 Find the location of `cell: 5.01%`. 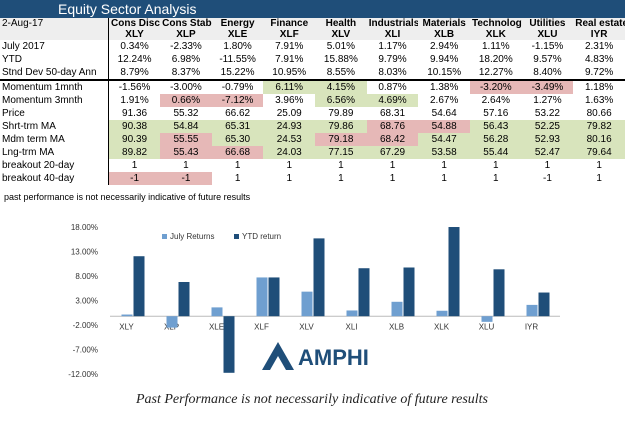

cell: 5.01% is located at coordinates (341, 46).